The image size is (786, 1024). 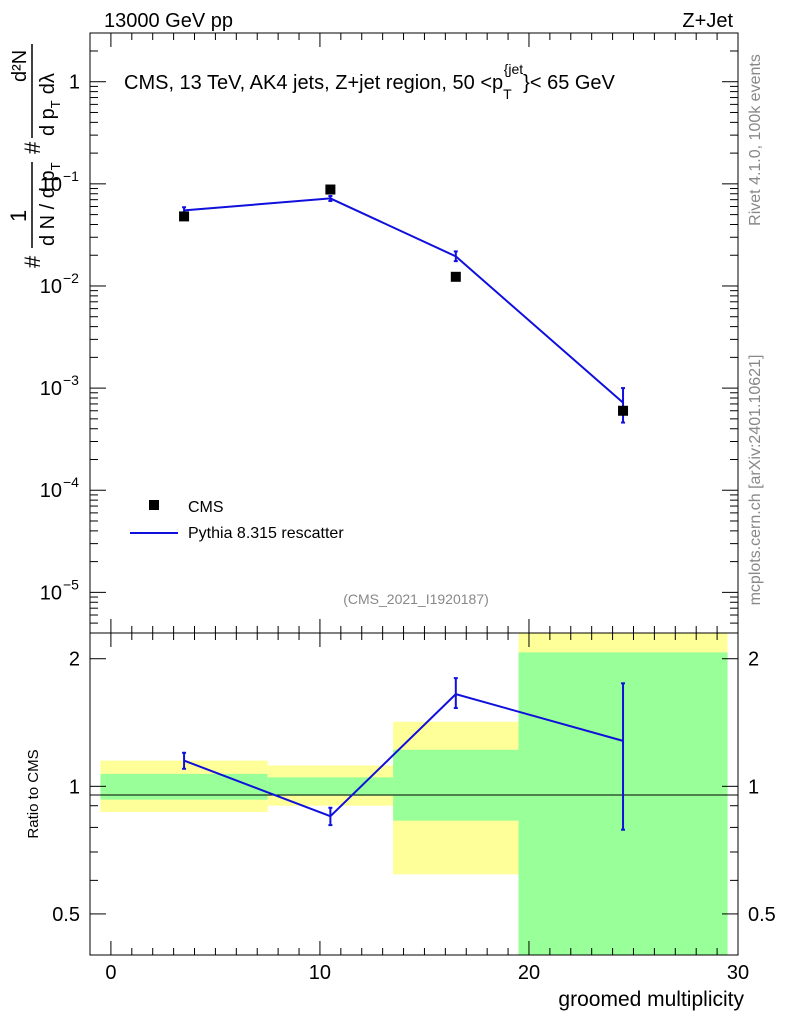 What do you see at coordinates (707, 21) in the screenshot?
I see `header-right: Z+Jet` at bounding box center [707, 21].